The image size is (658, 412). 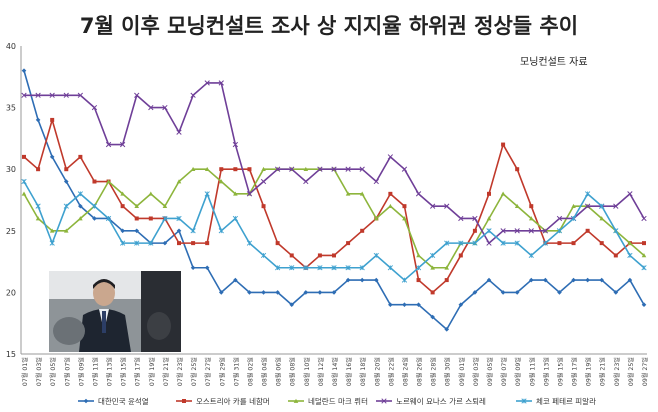 I want to click on legend-swatch-marker, so click(x=184, y=401).